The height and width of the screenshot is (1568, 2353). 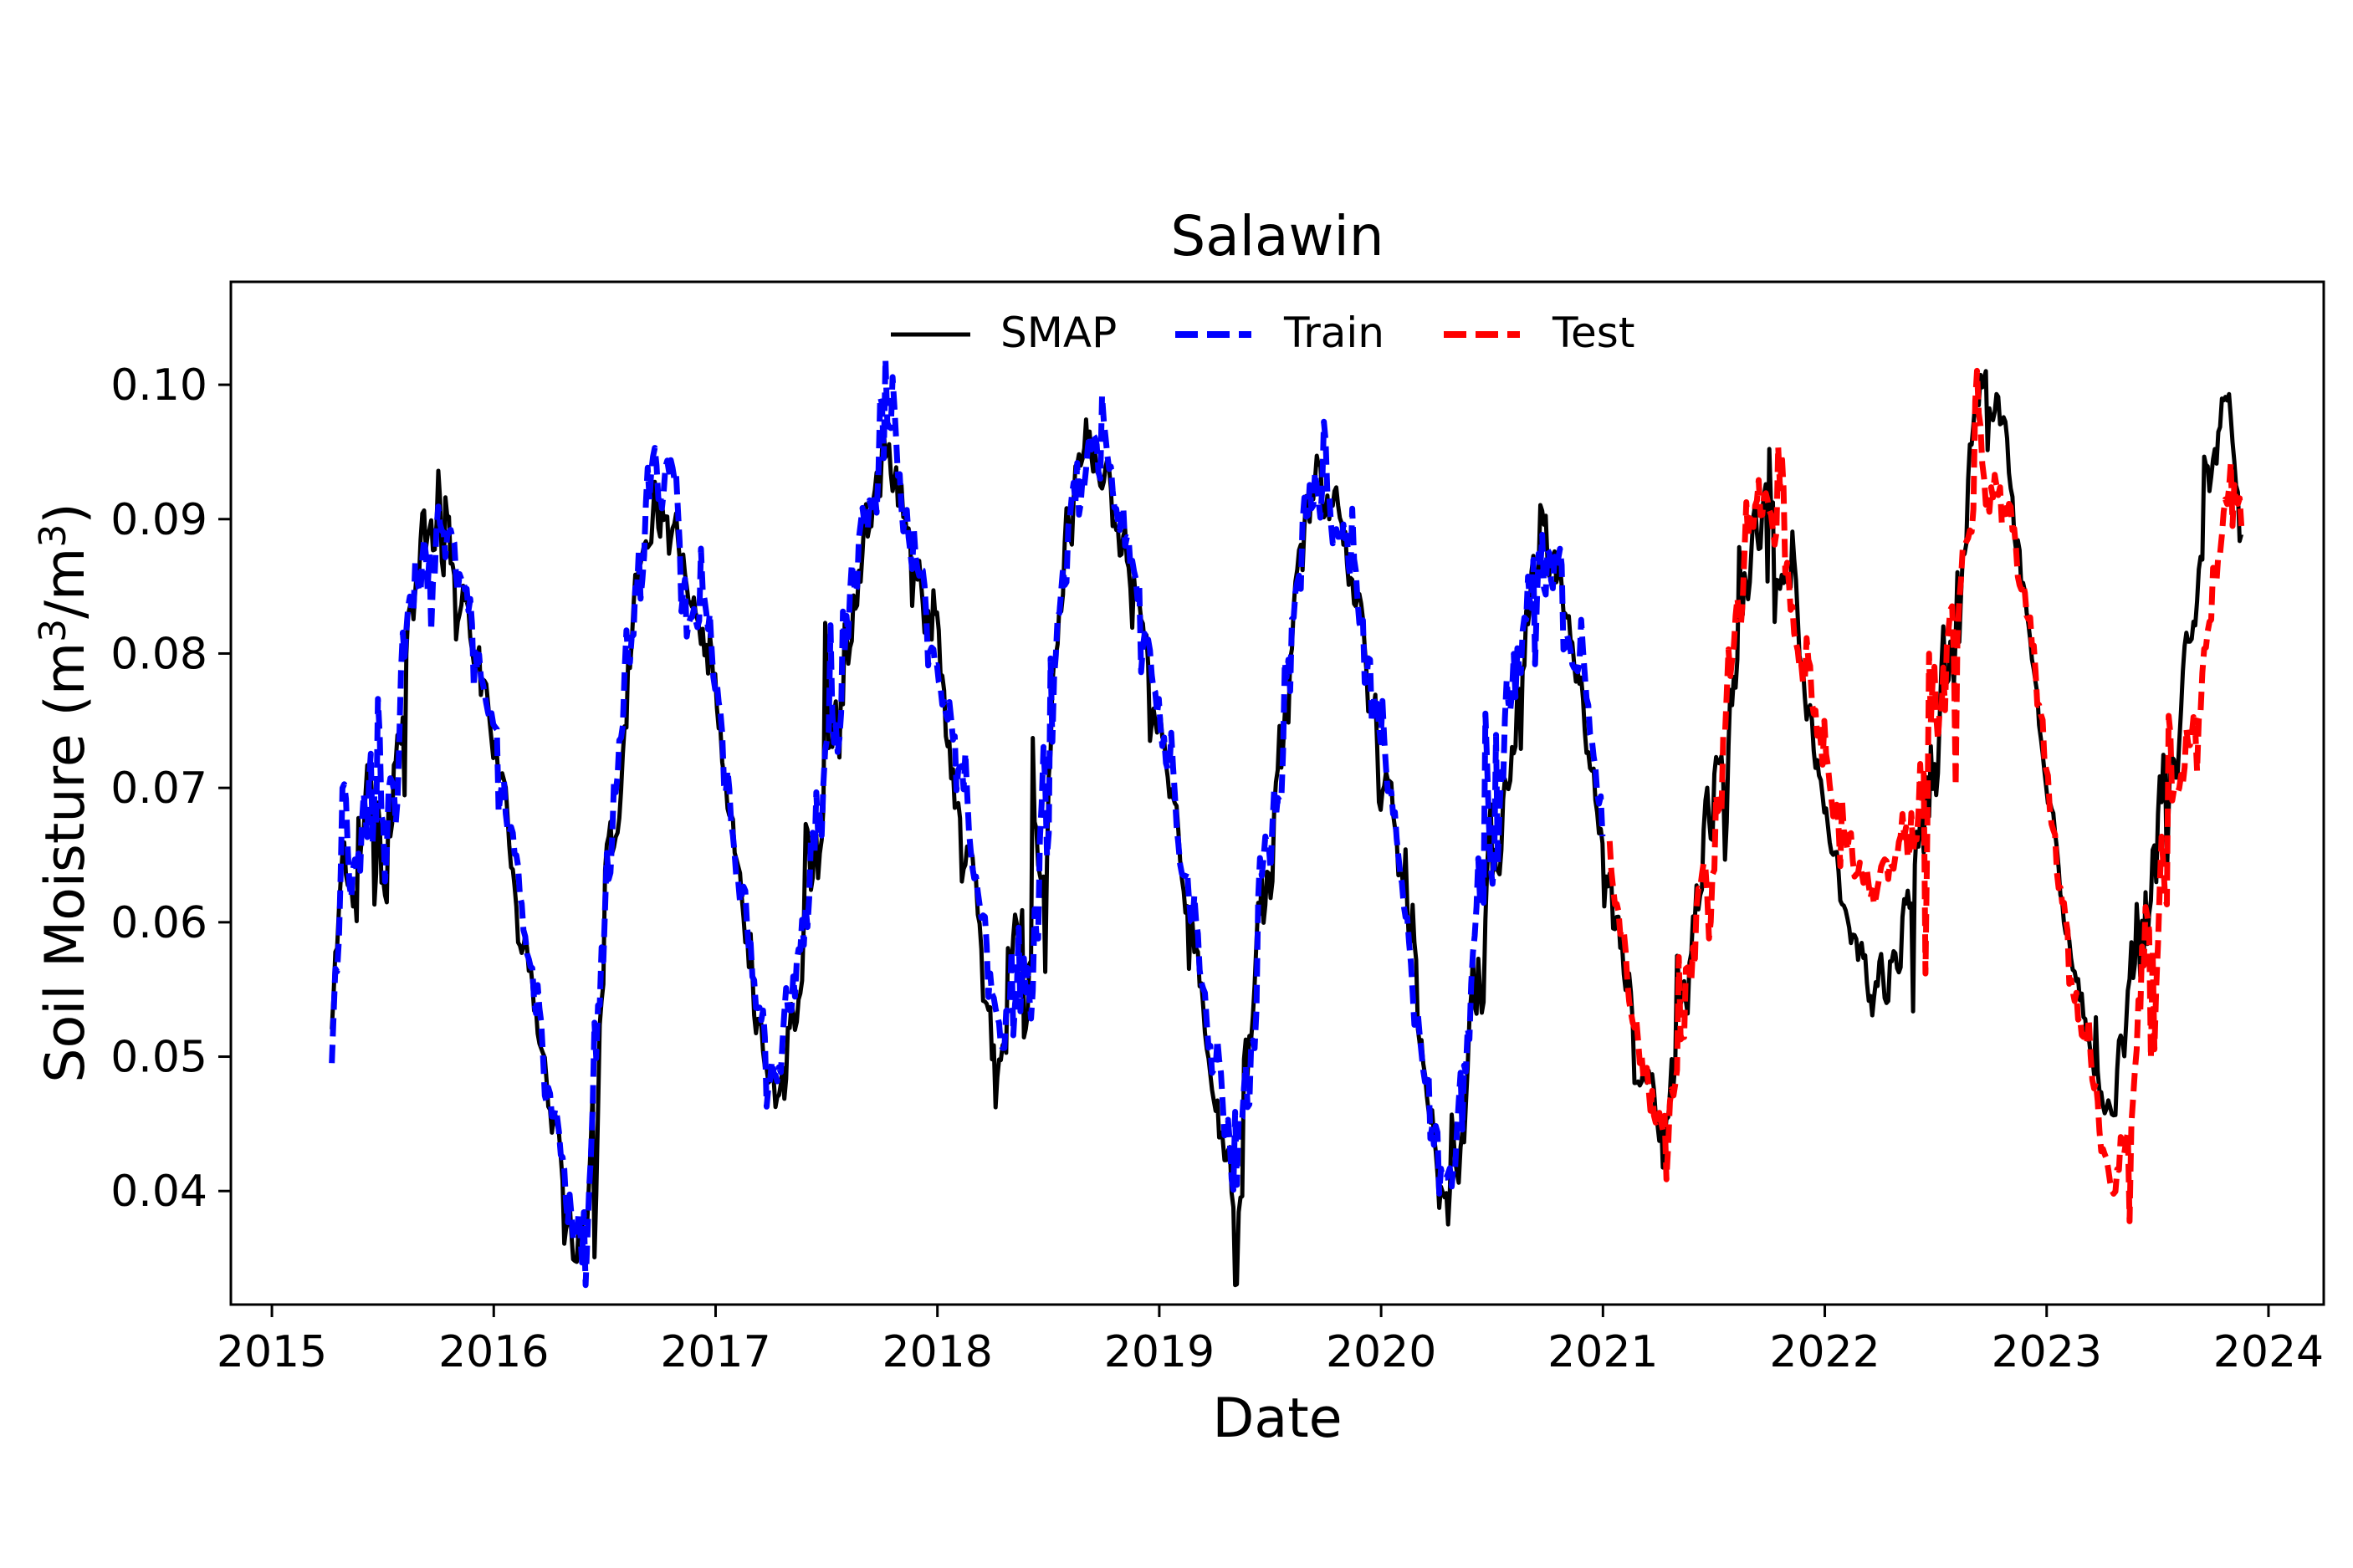 I want to click on y-tick-label: 0.05, so click(x=158, y=1058).